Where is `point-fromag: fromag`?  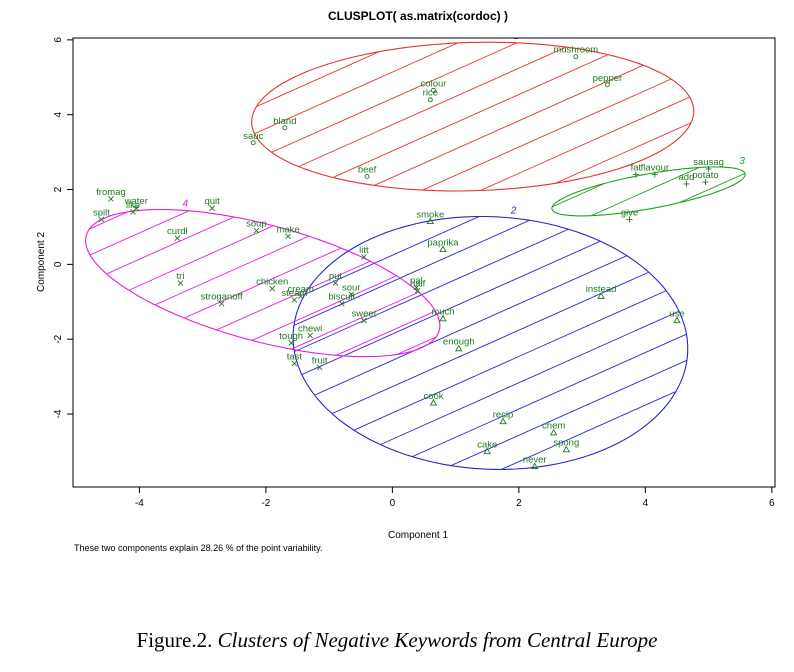 point-fromag: fromag is located at coordinates (111, 194).